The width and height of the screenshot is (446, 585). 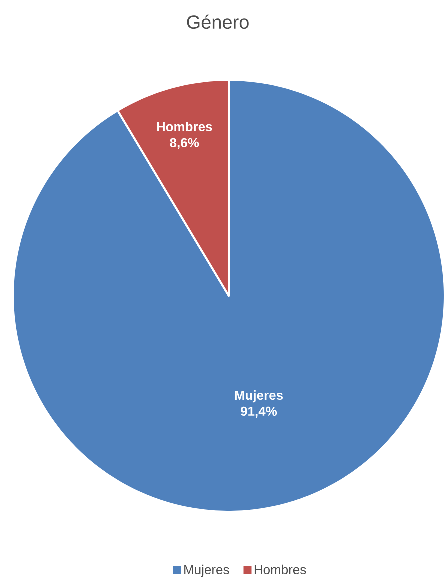 What do you see at coordinates (184, 127) in the screenshot?
I see `slice-label: Hombres` at bounding box center [184, 127].